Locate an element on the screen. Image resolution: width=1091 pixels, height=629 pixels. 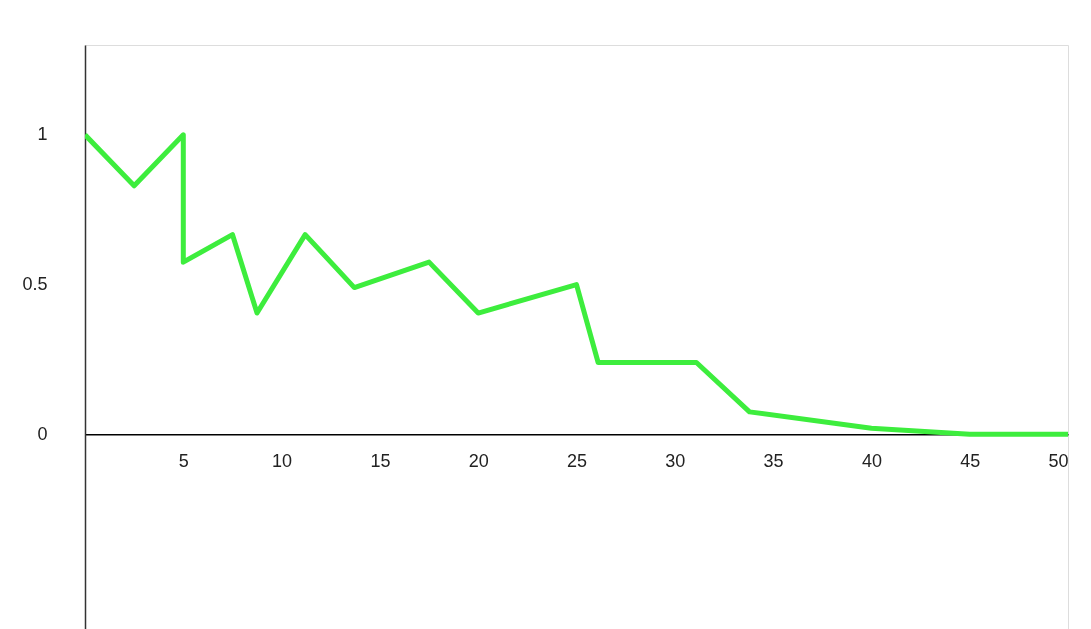
x-tick-label: 25 is located at coordinates (577, 460).